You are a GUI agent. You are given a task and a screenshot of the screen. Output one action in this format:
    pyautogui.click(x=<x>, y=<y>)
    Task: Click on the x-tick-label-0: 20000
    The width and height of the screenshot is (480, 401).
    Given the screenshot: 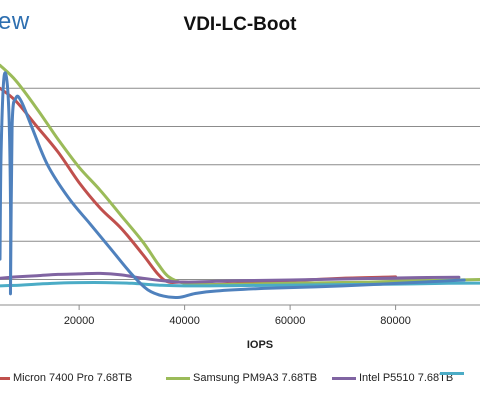 What is the action you would take?
    pyautogui.click(x=79, y=321)
    